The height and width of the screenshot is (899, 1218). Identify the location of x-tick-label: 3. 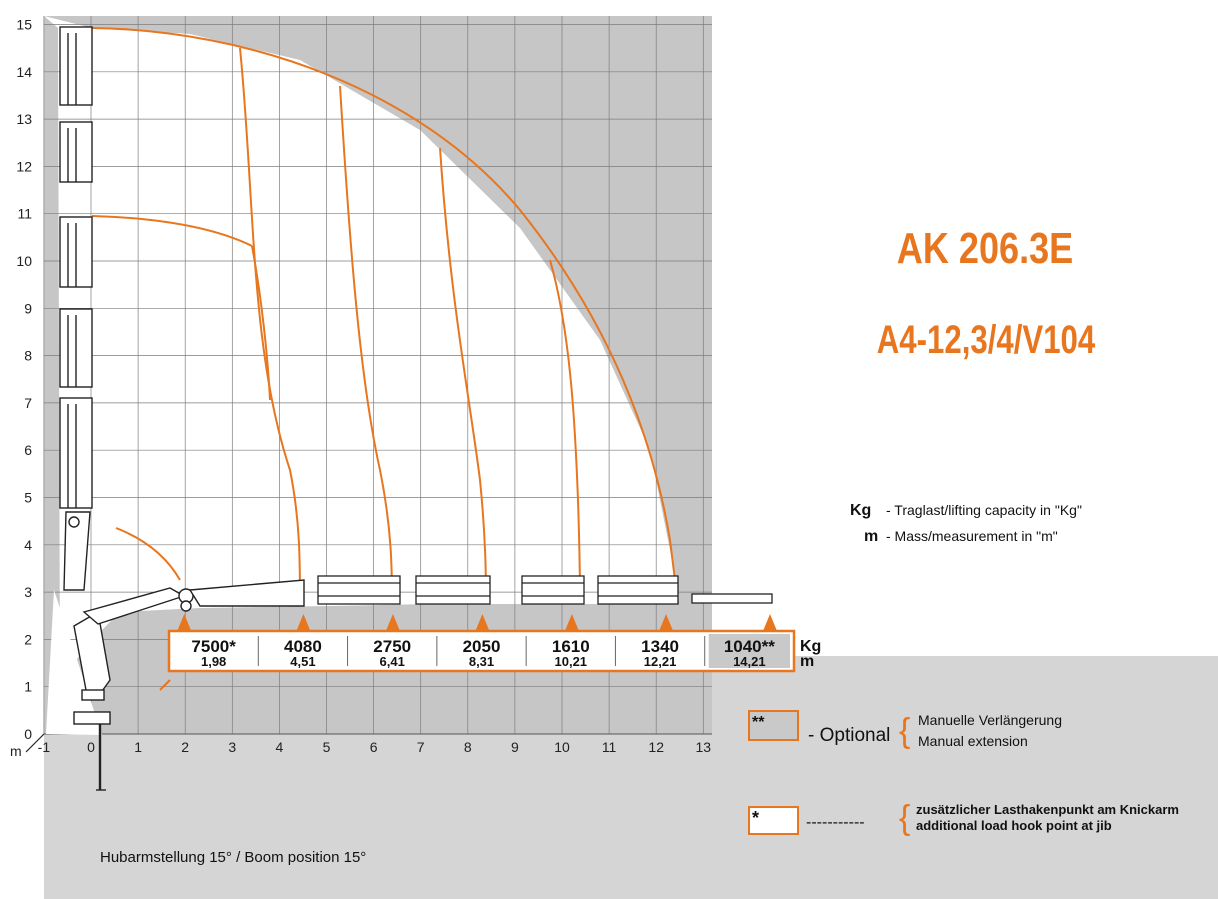
(232, 747).